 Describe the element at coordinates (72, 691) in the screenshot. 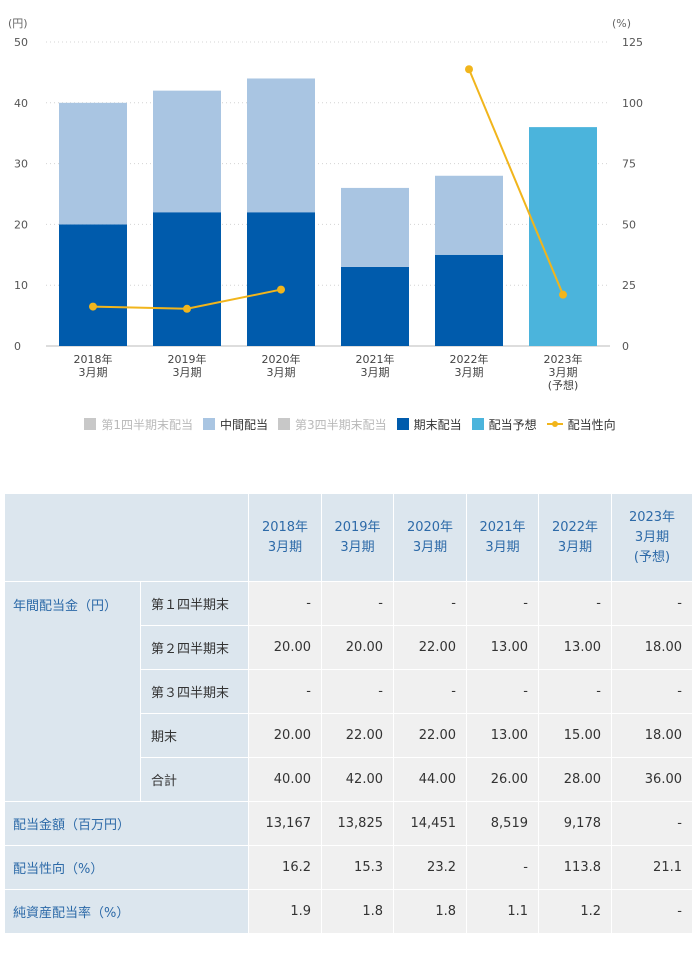

I see `row-group-label: 年間配当金（円）` at that location.